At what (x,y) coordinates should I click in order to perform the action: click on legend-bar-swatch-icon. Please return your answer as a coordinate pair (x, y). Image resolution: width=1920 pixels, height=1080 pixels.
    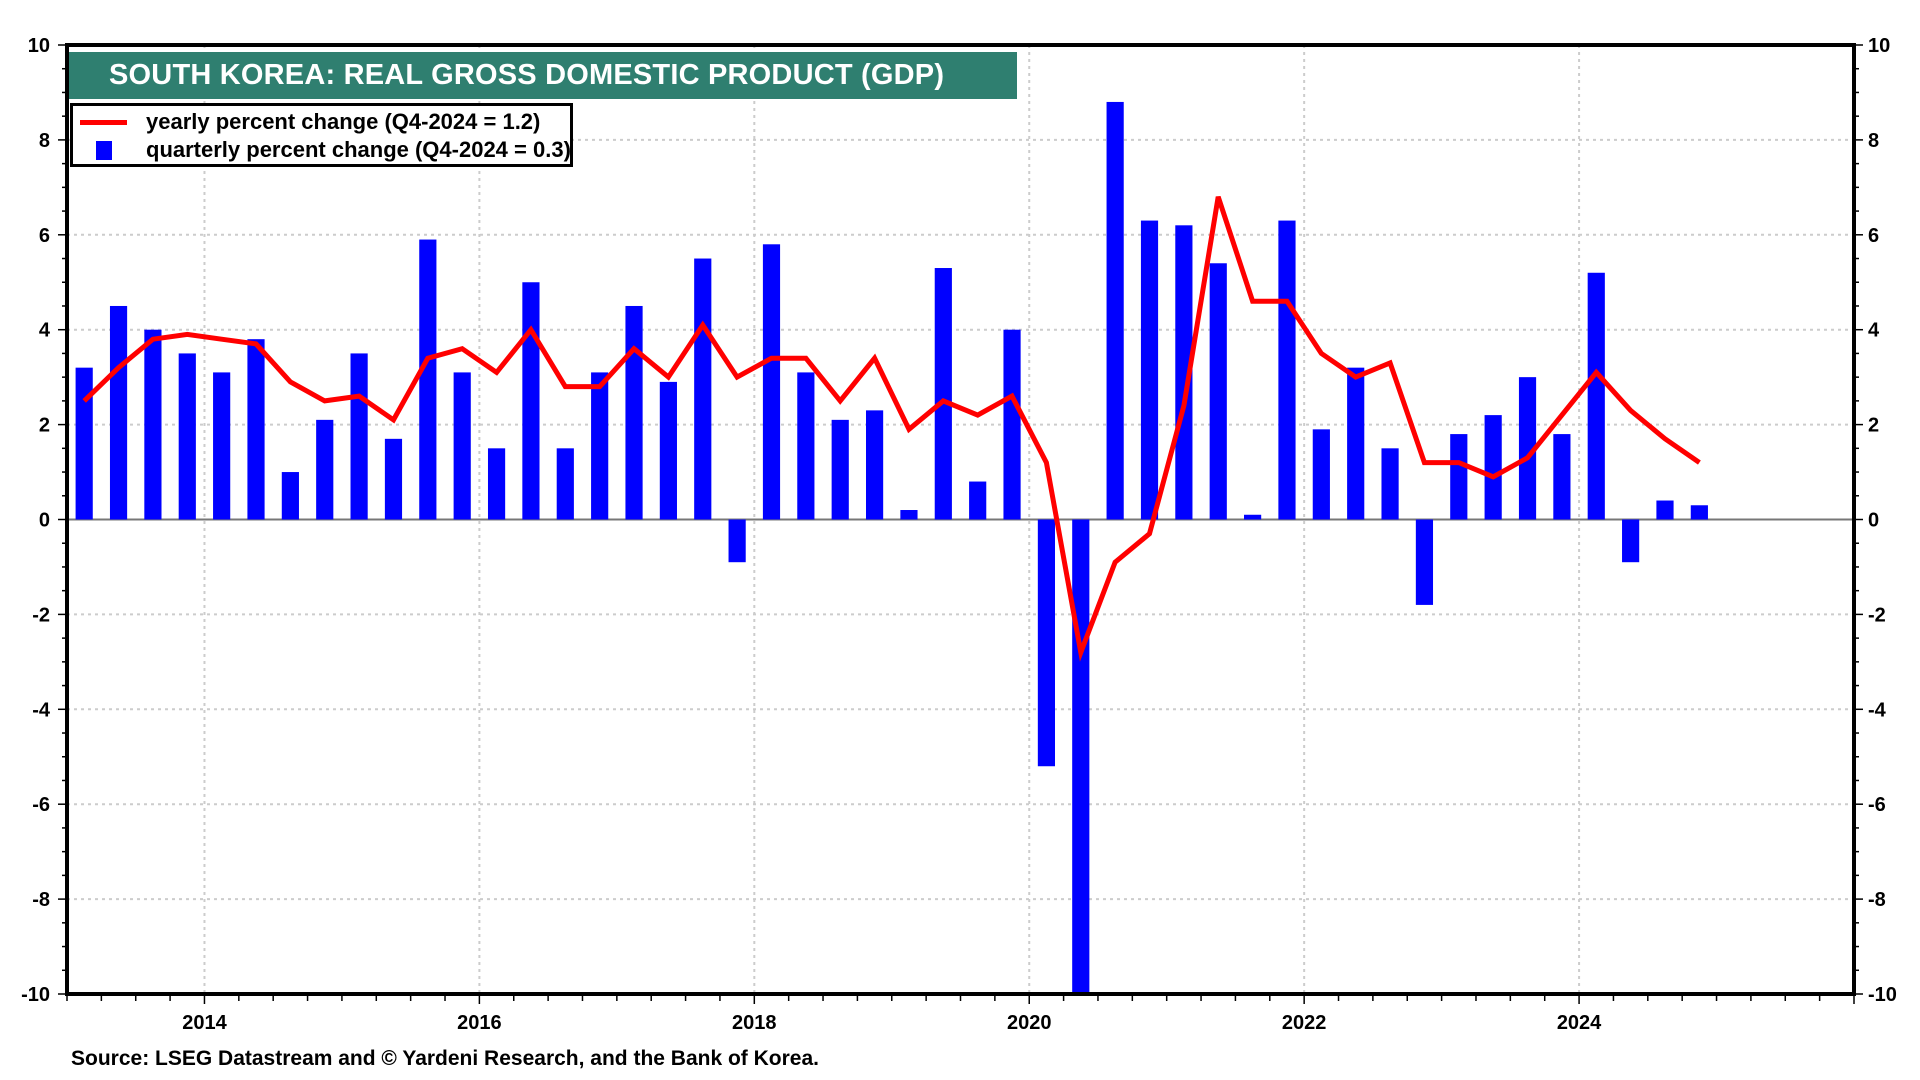
    Looking at the image, I should click on (104, 150).